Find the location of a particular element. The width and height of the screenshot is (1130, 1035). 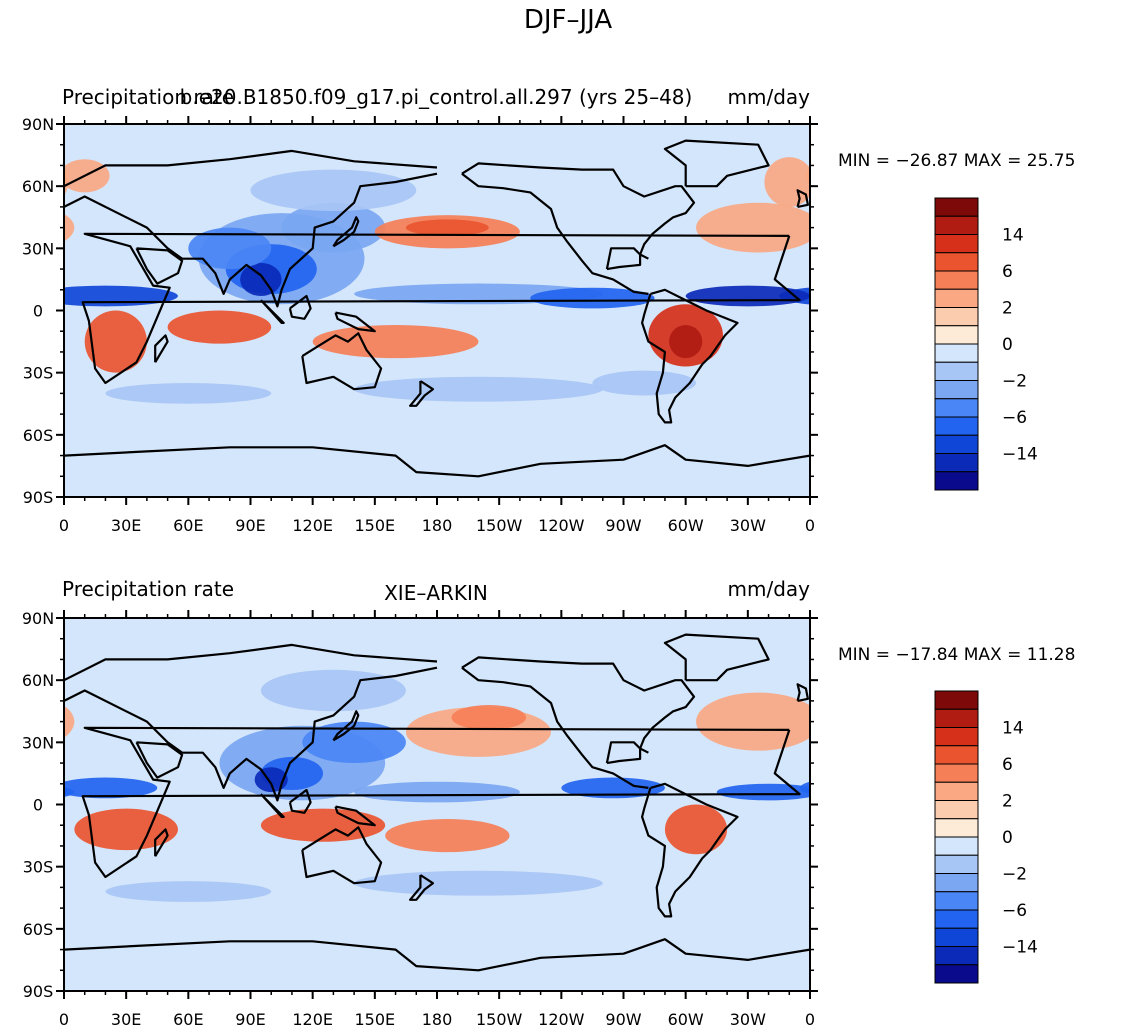

colorbar-label: −6 is located at coordinates (1014, 418).